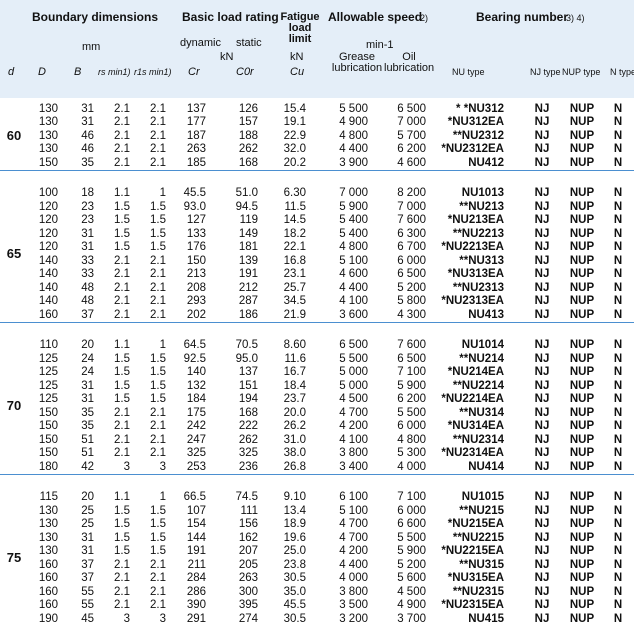  What do you see at coordinates (411, 385) in the screenshot?
I see `table-cell: 5 900` at bounding box center [411, 385].